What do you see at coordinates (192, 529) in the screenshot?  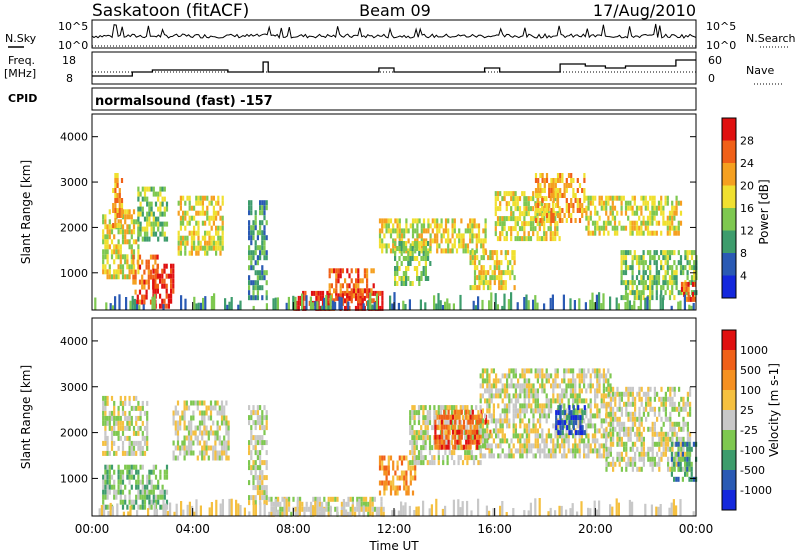 I see `x-tick-label: 04:00` at bounding box center [192, 529].